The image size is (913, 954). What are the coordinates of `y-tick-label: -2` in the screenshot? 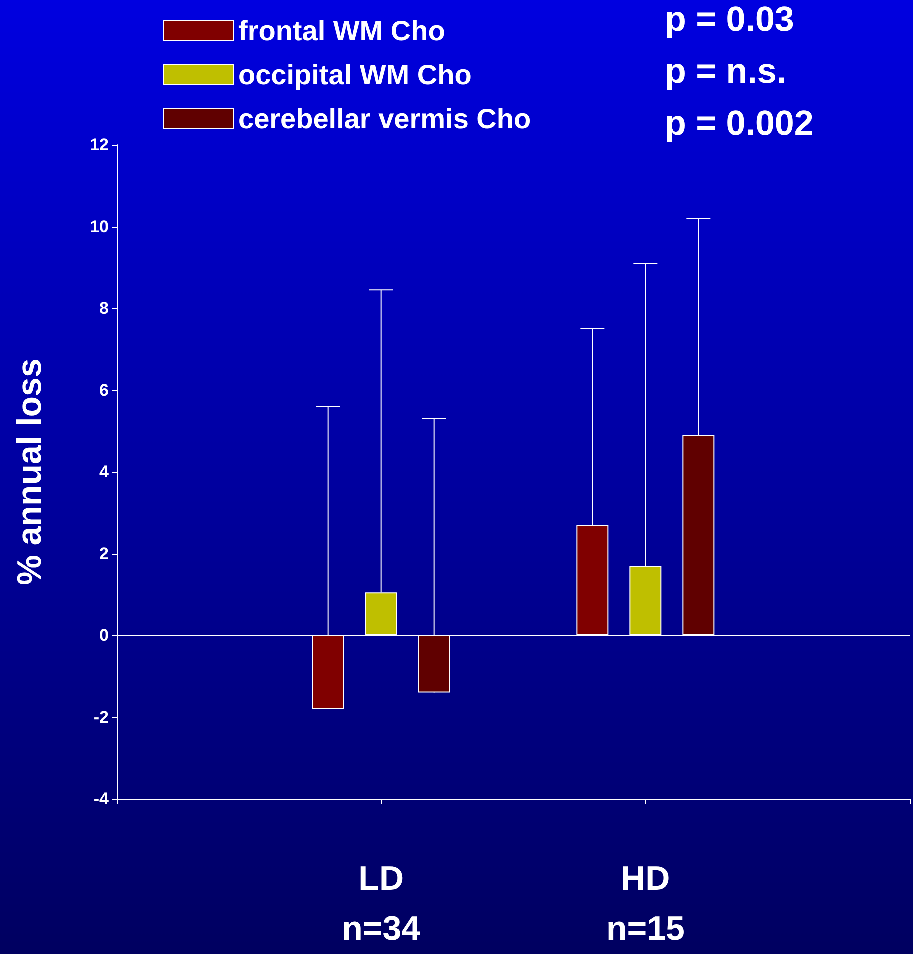 It's located at (101, 717).